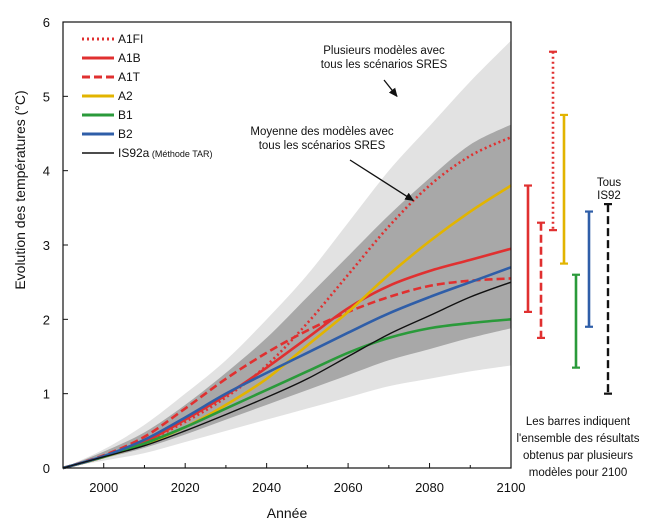  What do you see at coordinates (322, 146) in the screenshot?
I see `annotation-text-2: tous les scénarios SRES` at bounding box center [322, 146].